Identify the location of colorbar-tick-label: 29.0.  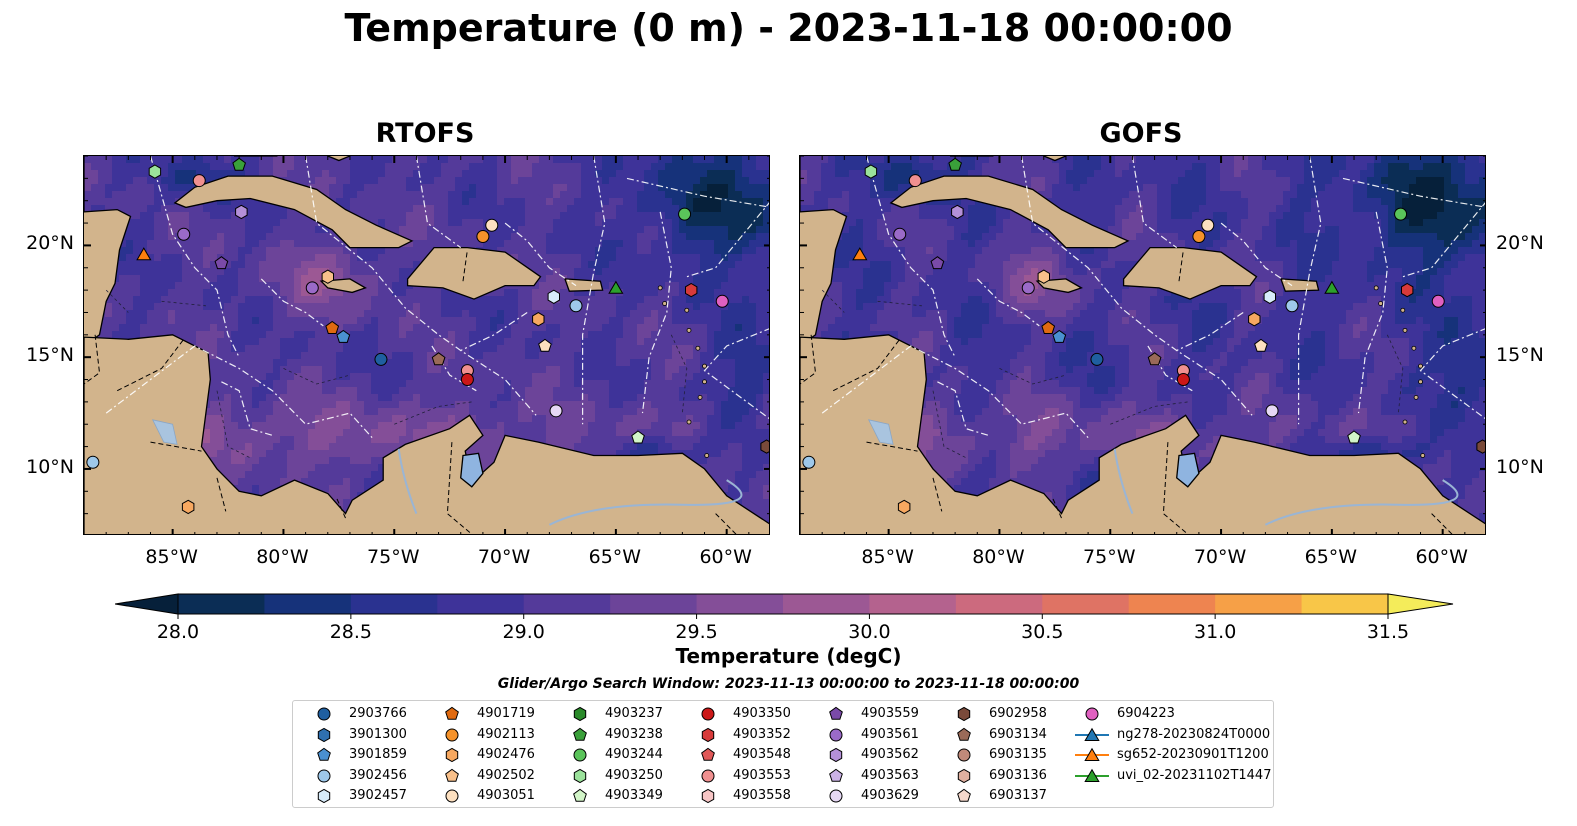
(523, 632).